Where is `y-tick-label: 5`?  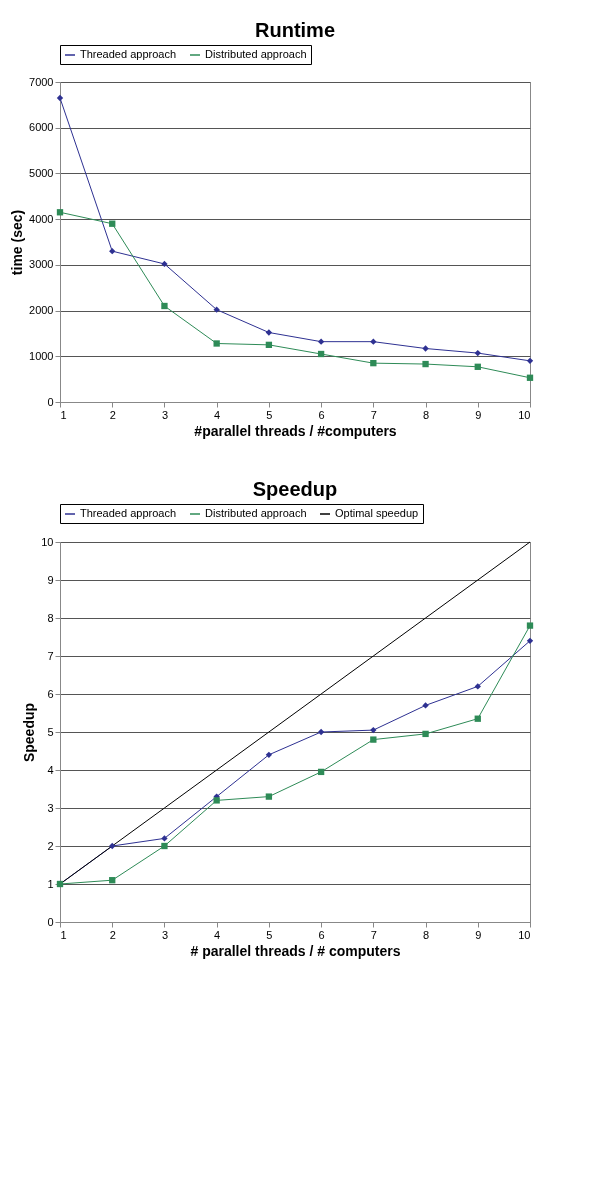 y-tick-label: 5 is located at coordinates (50, 731).